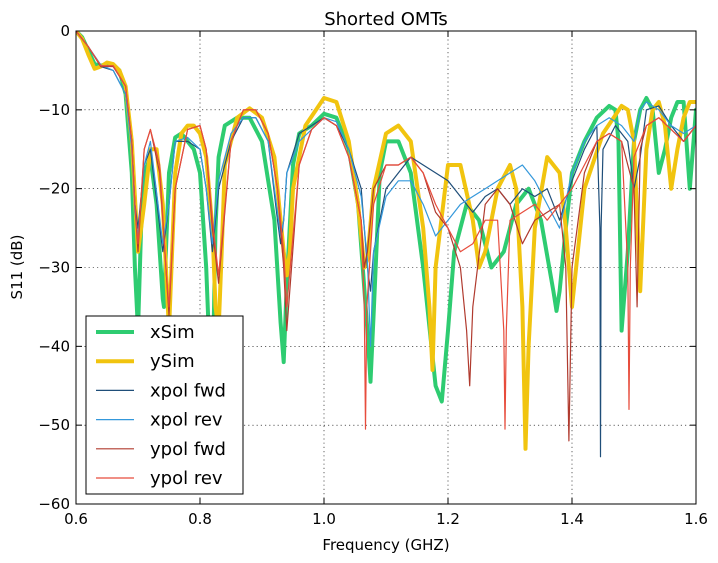  What do you see at coordinates (385, 545) in the screenshot?
I see `x-axis-label: Frequency (GHZ)` at bounding box center [385, 545].